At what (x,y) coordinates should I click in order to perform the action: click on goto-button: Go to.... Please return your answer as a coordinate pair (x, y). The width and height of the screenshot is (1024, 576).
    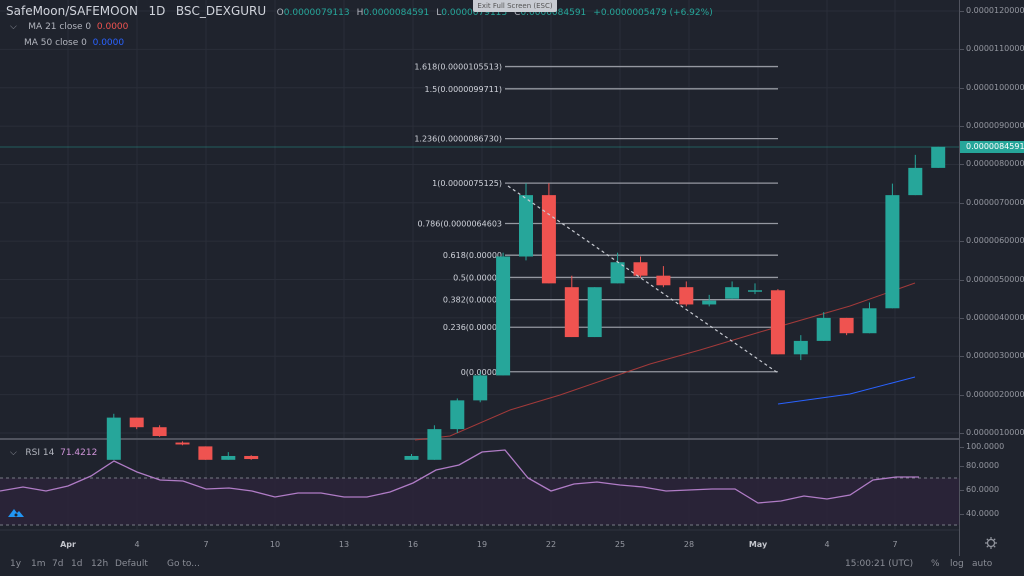
    Looking at the image, I should click on (183, 564).